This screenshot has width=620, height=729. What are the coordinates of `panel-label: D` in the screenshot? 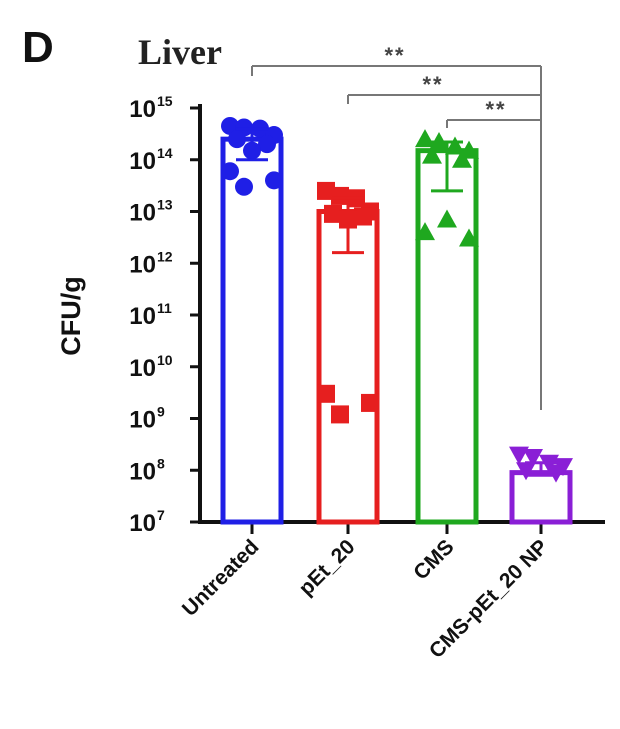 It's located at (38, 47).